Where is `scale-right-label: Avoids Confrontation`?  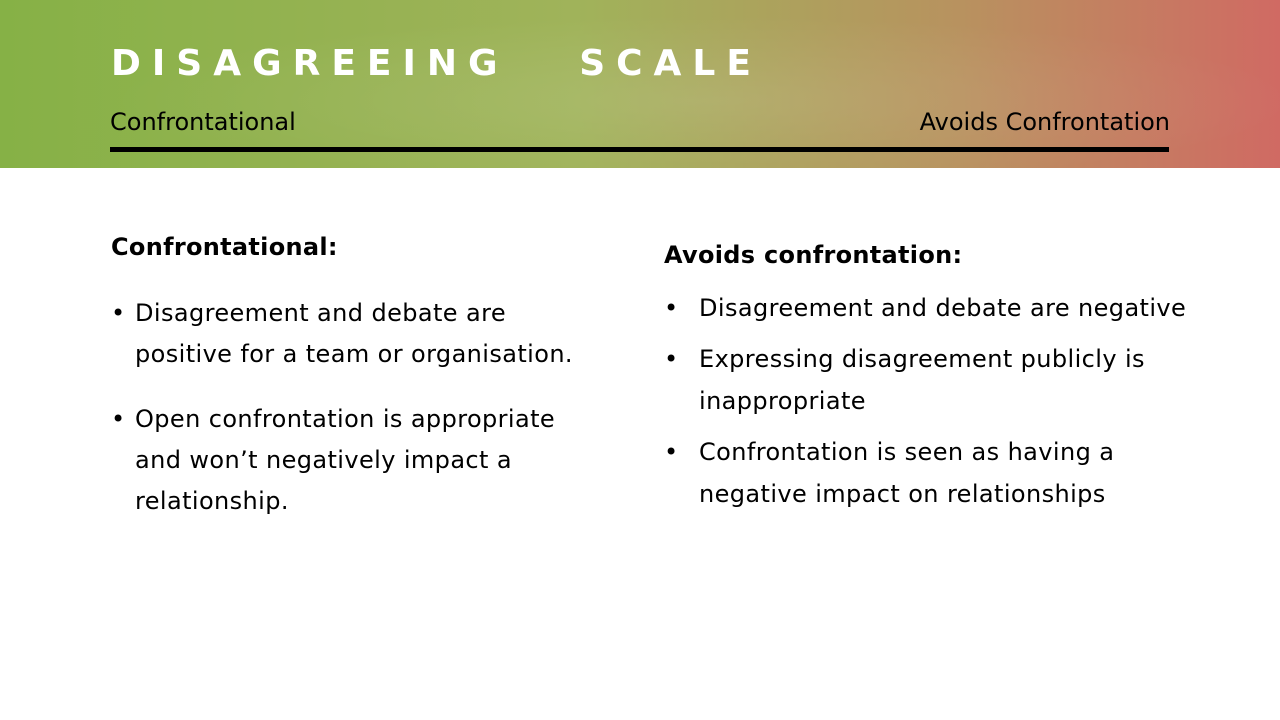
scale-right-label: Avoids Confrontation is located at coordinates (1044, 122).